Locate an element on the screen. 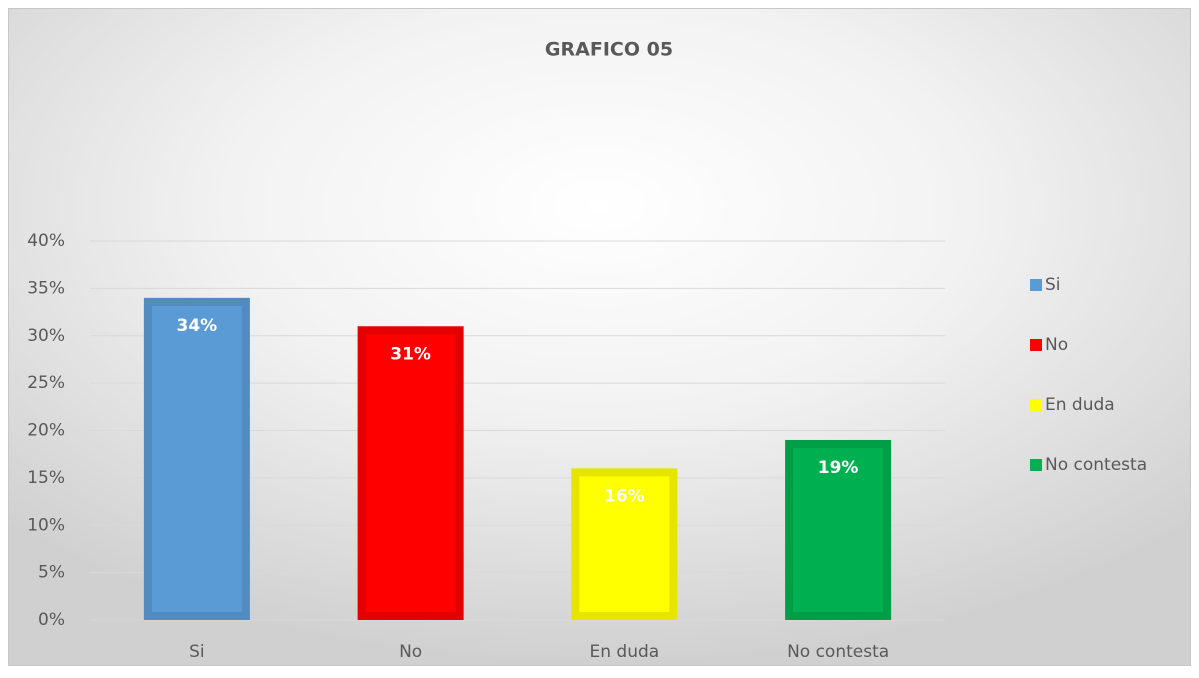 Image resolution: width=1199 pixels, height=678 pixels. legend-label: Si is located at coordinates (1053, 285).